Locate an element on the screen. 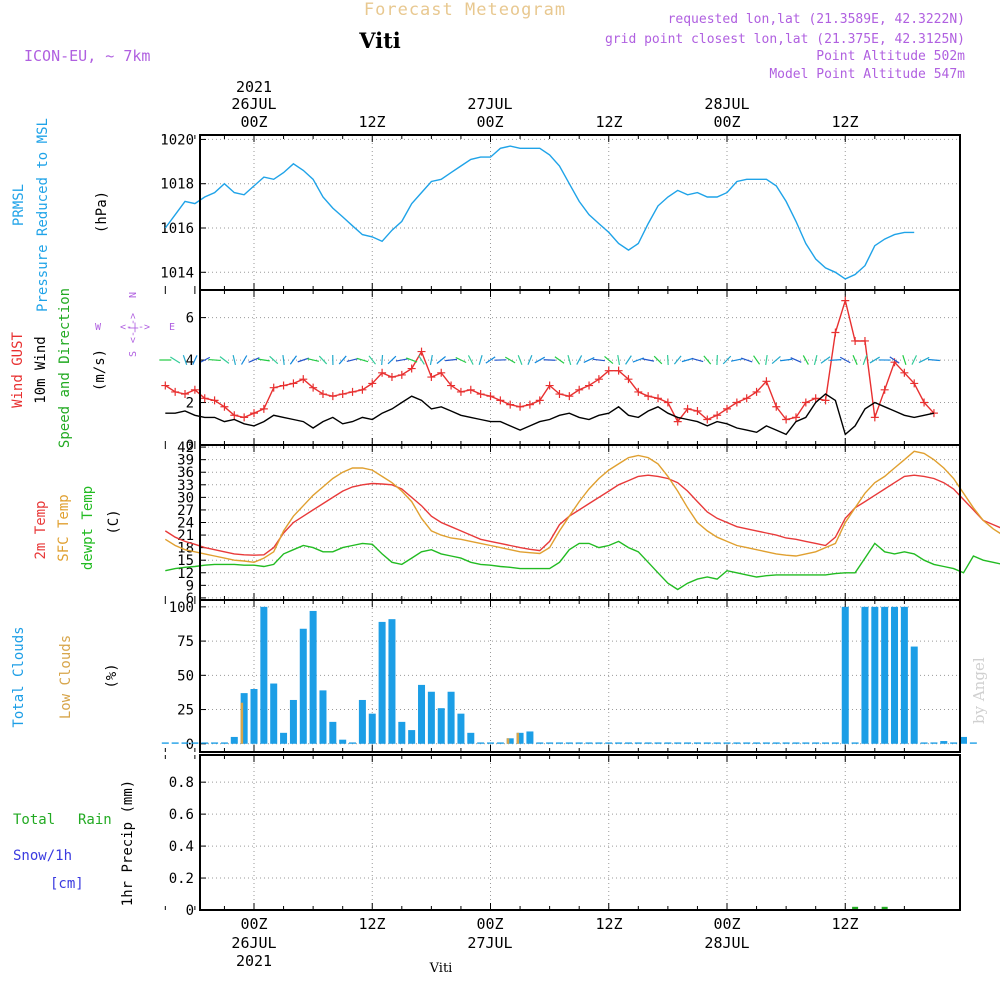  top-date-1: 27JUL is located at coordinates (489, 104).